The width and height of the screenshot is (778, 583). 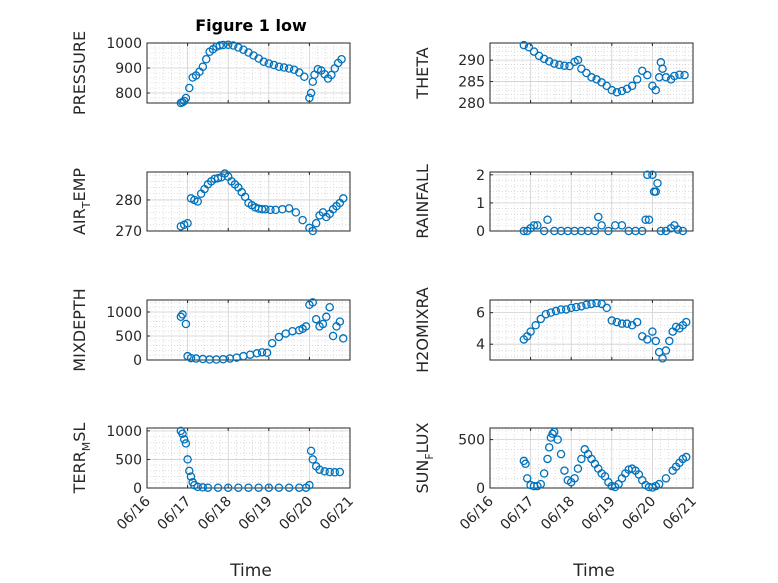 What do you see at coordinates (128, 69) in the screenshot?
I see `y-tick-label: 900` at bounding box center [128, 69].